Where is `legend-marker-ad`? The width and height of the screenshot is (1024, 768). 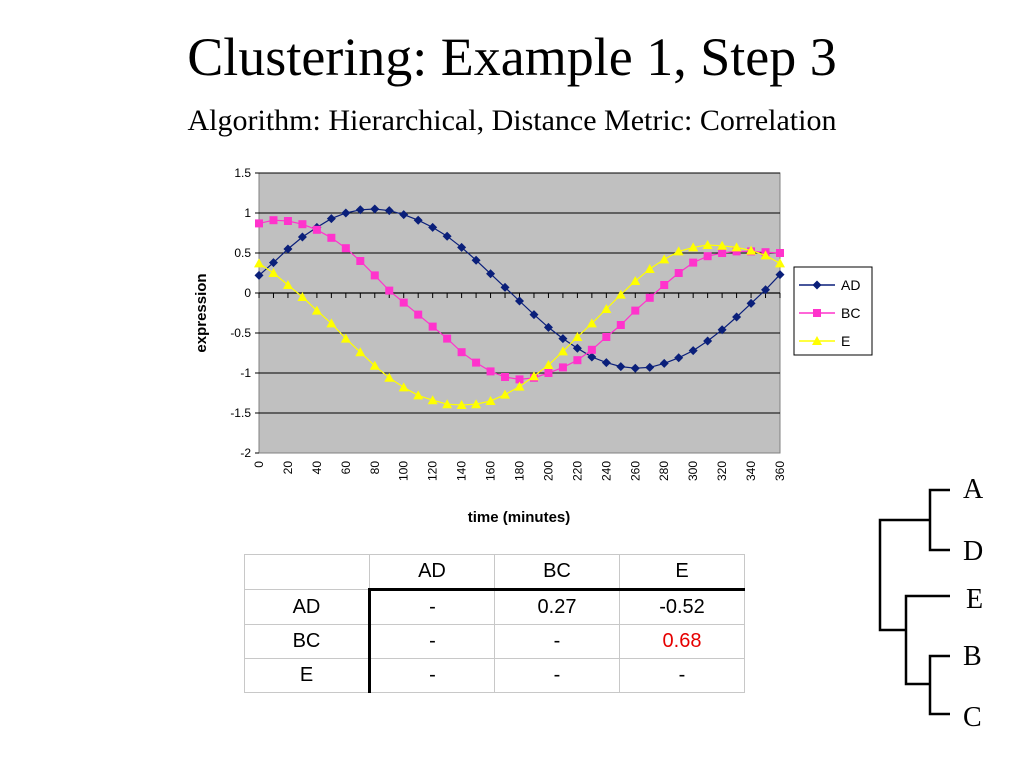
legend-marker-ad is located at coordinates (817, 285).